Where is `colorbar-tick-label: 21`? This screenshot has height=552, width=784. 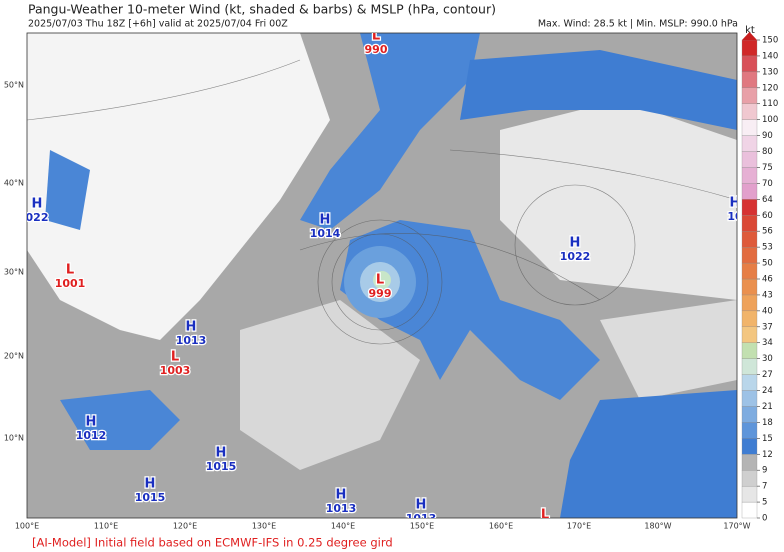 colorbar-tick-label: 21 is located at coordinates (767, 407).